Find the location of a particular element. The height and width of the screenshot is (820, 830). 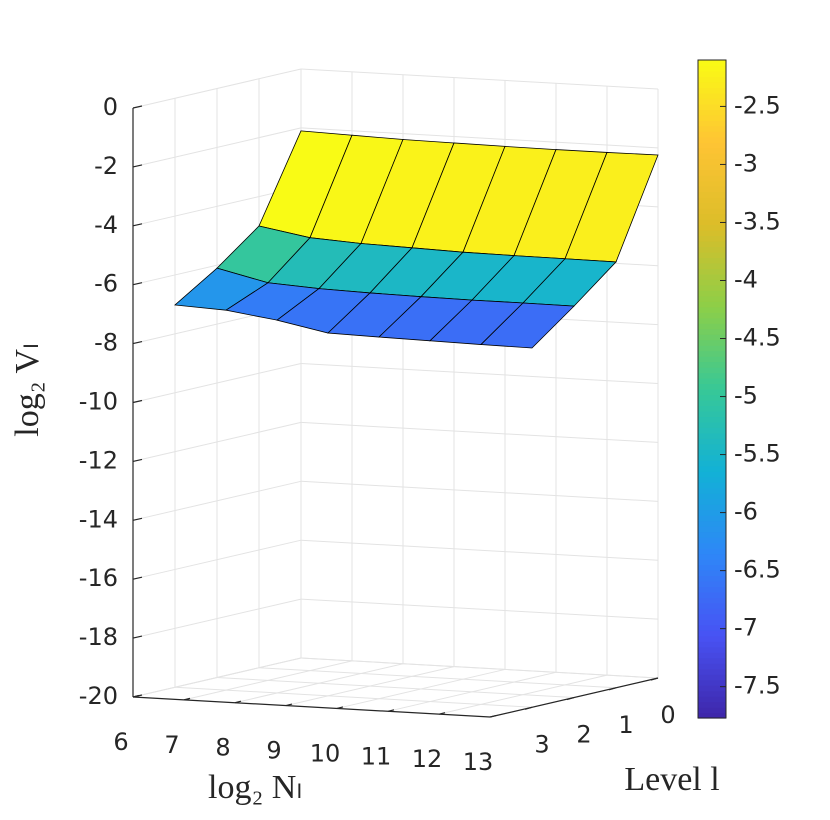

z-tick-label: -2 is located at coordinates (106, 166).